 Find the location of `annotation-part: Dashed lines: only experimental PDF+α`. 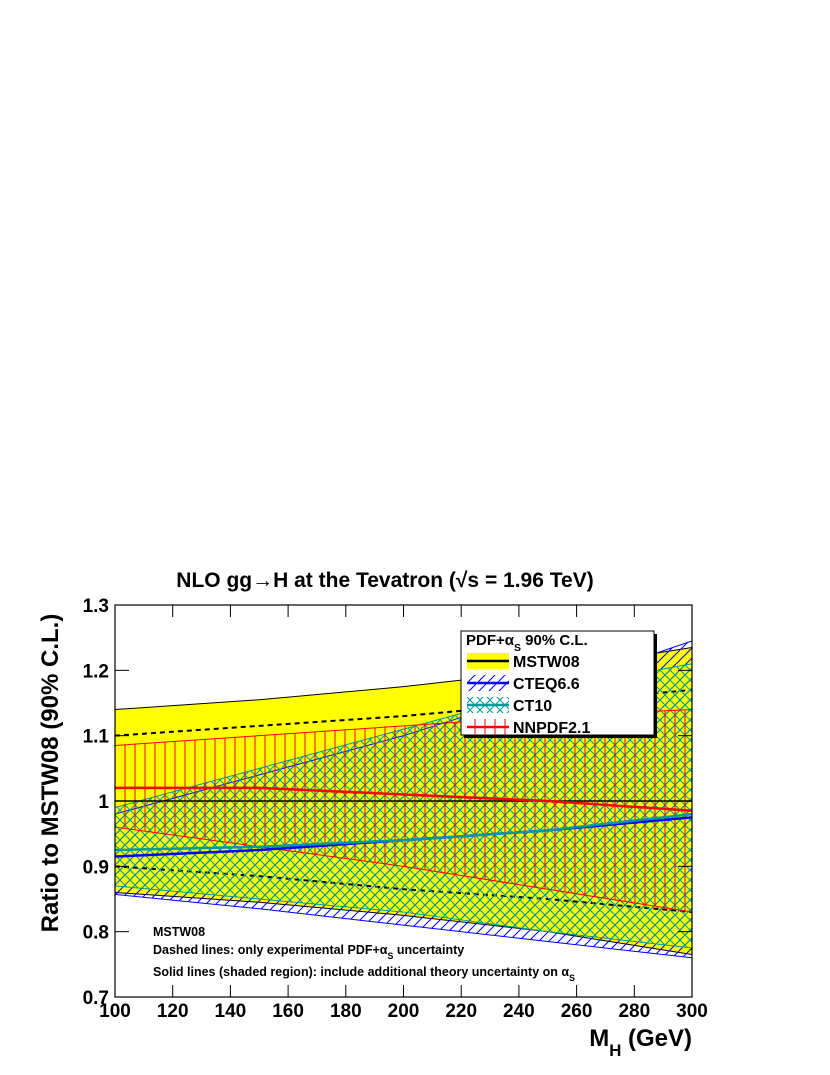

annotation-part: Dashed lines: only experimental PDF+α is located at coordinates (270, 950).